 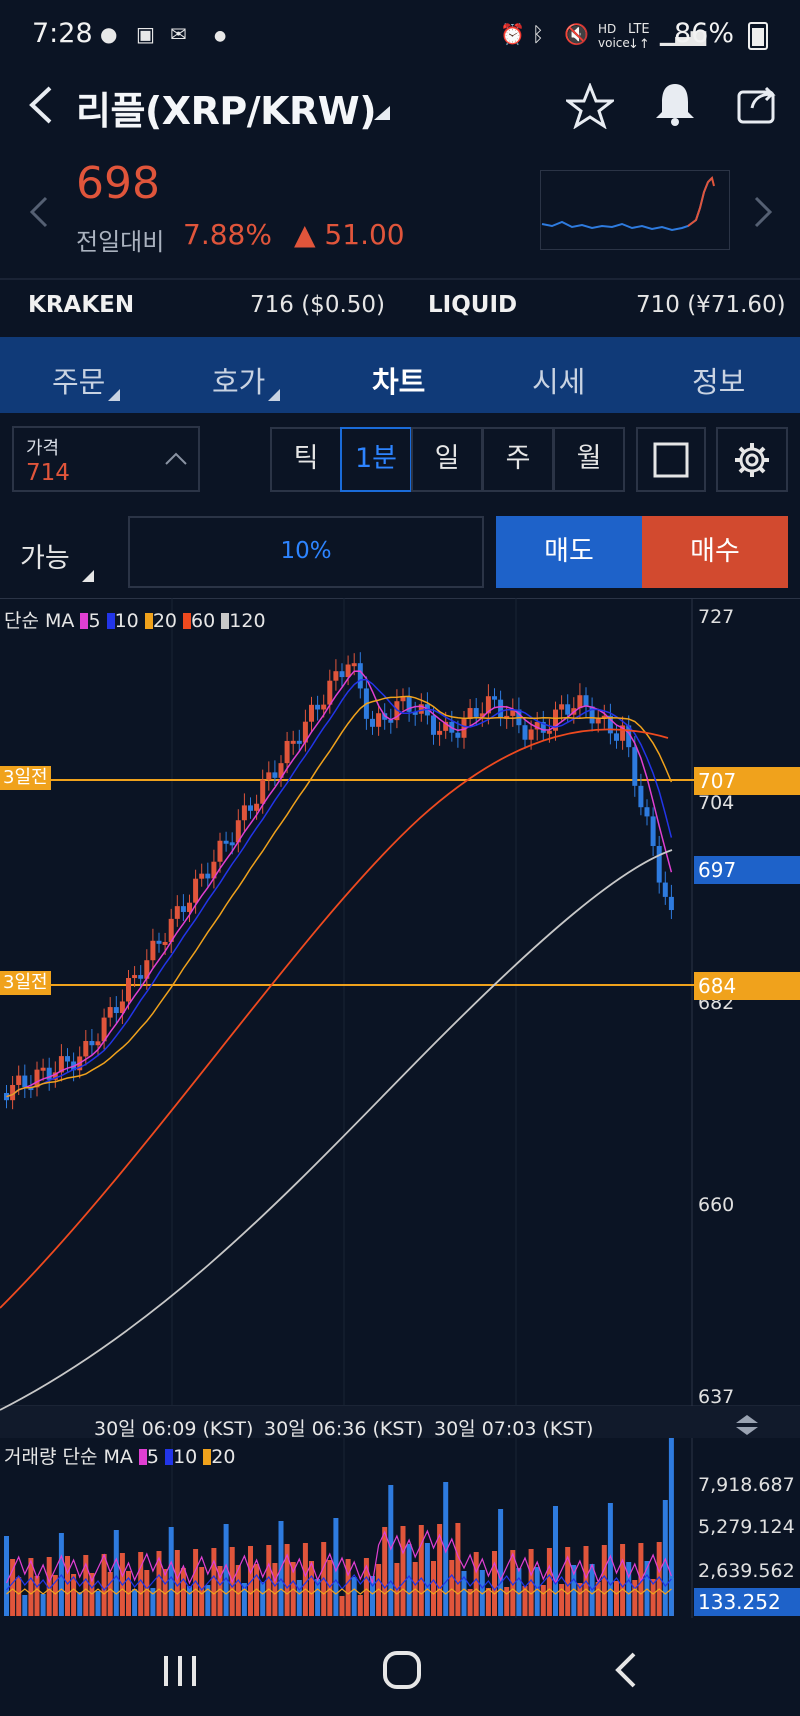 I want to click on page-title: 리플(XRP/KRW), so click(x=226, y=111).